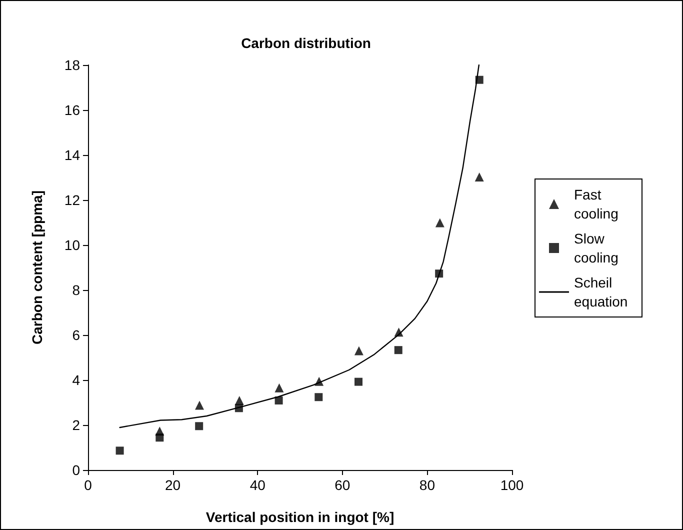  Describe the element at coordinates (72, 200) in the screenshot. I see `y-tick-label: 12` at that location.